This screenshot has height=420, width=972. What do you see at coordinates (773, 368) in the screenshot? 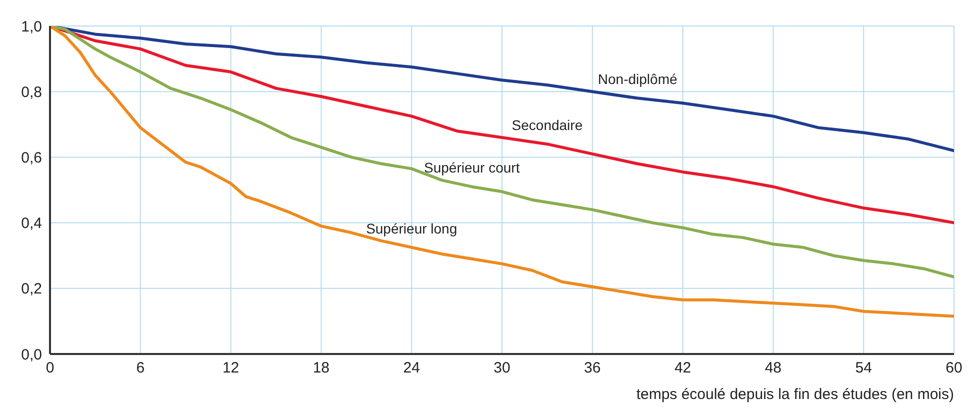
I see `x-tick-label: 48` at bounding box center [773, 368].